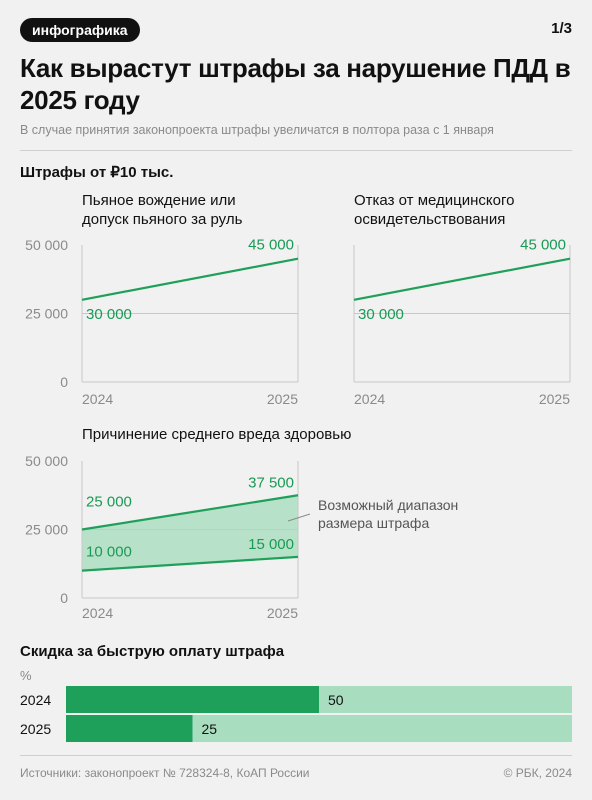 This screenshot has height=800, width=592. What do you see at coordinates (46, 245) in the screenshot?
I see `chart1-y-tick: 50 000` at bounding box center [46, 245].